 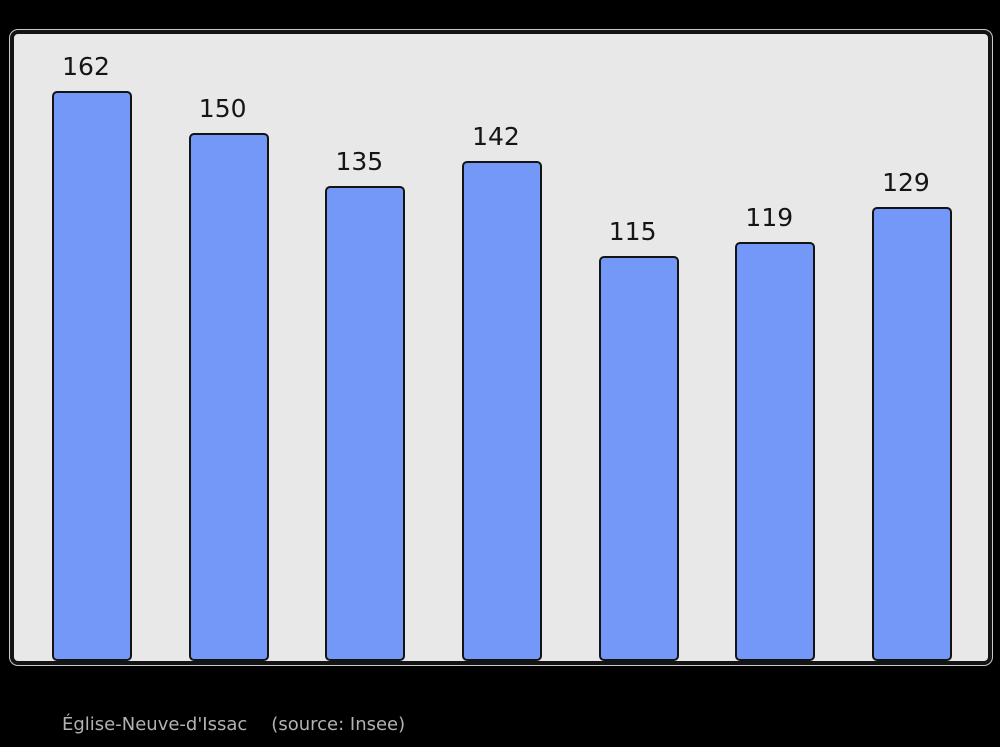 I want to click on bar-value-label: 129, so click(x=906, y=183).